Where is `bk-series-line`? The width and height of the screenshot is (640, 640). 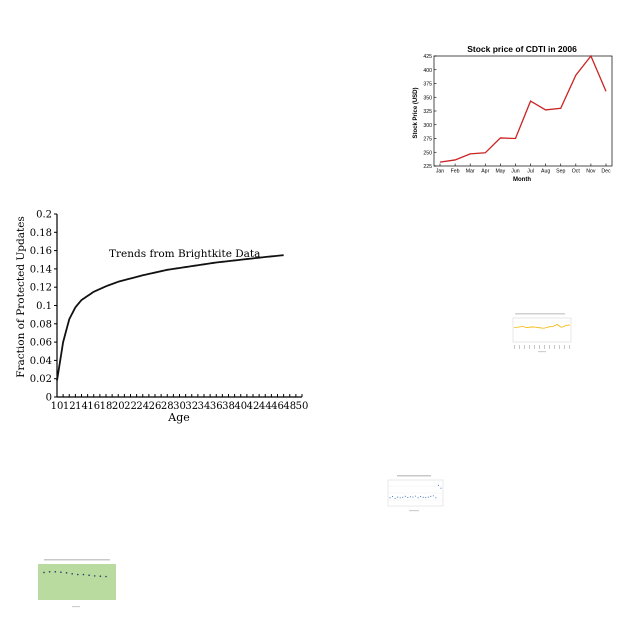
bk-series-line is located at coordinates (170, 317).